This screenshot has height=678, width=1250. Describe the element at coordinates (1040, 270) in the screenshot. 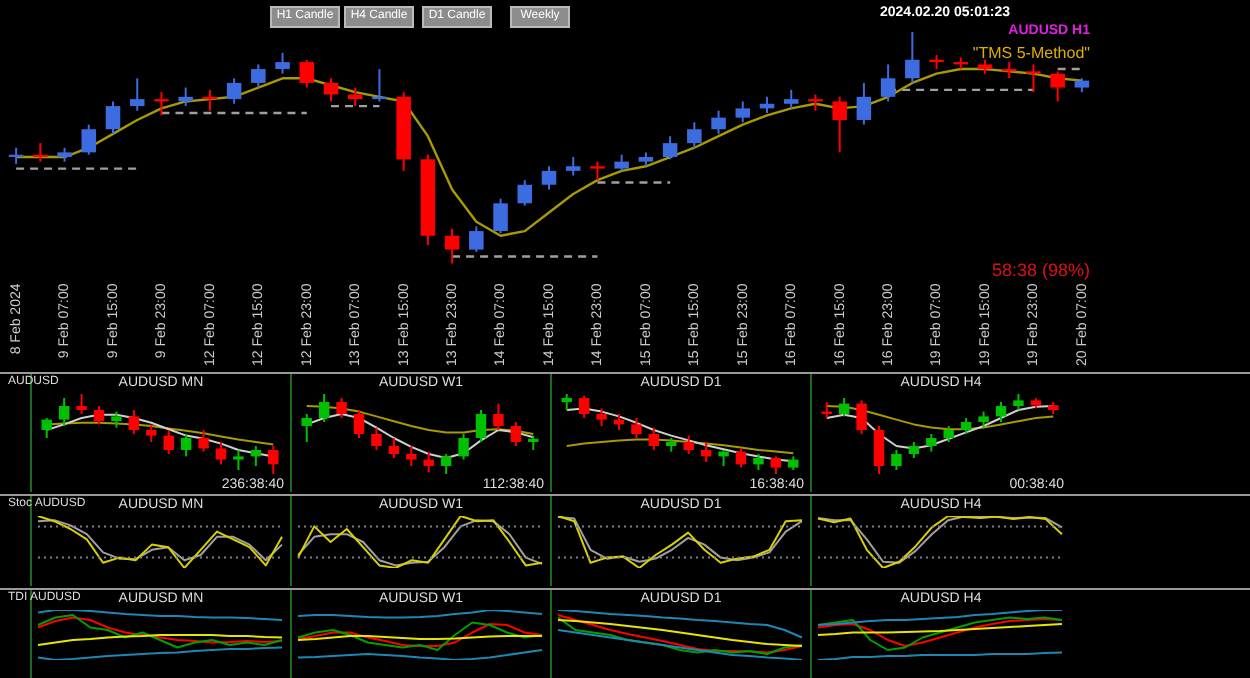

I see `annotation: 58:38 (98%)` at that location.